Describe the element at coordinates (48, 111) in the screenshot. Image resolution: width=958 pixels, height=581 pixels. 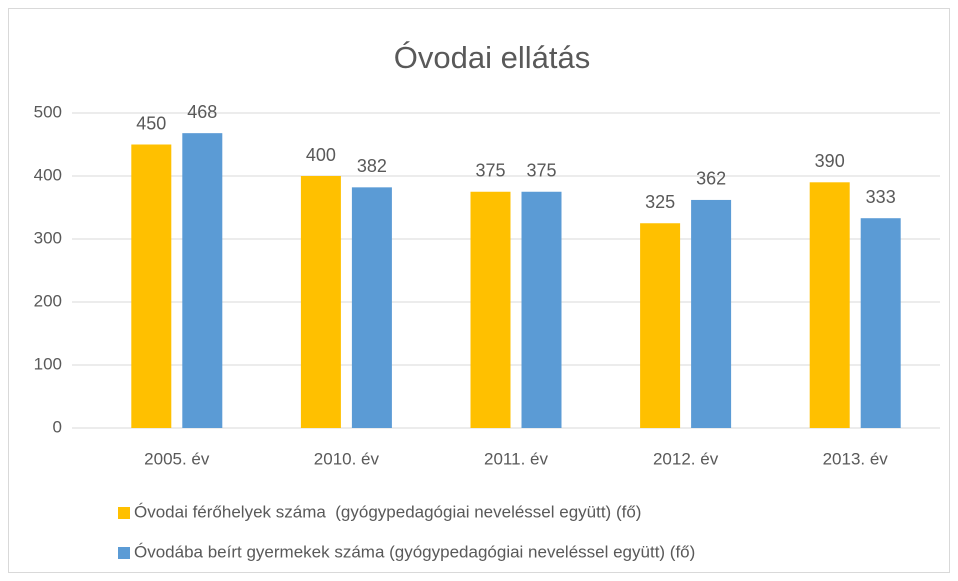
I see `y-tick-label: 500` at that location.